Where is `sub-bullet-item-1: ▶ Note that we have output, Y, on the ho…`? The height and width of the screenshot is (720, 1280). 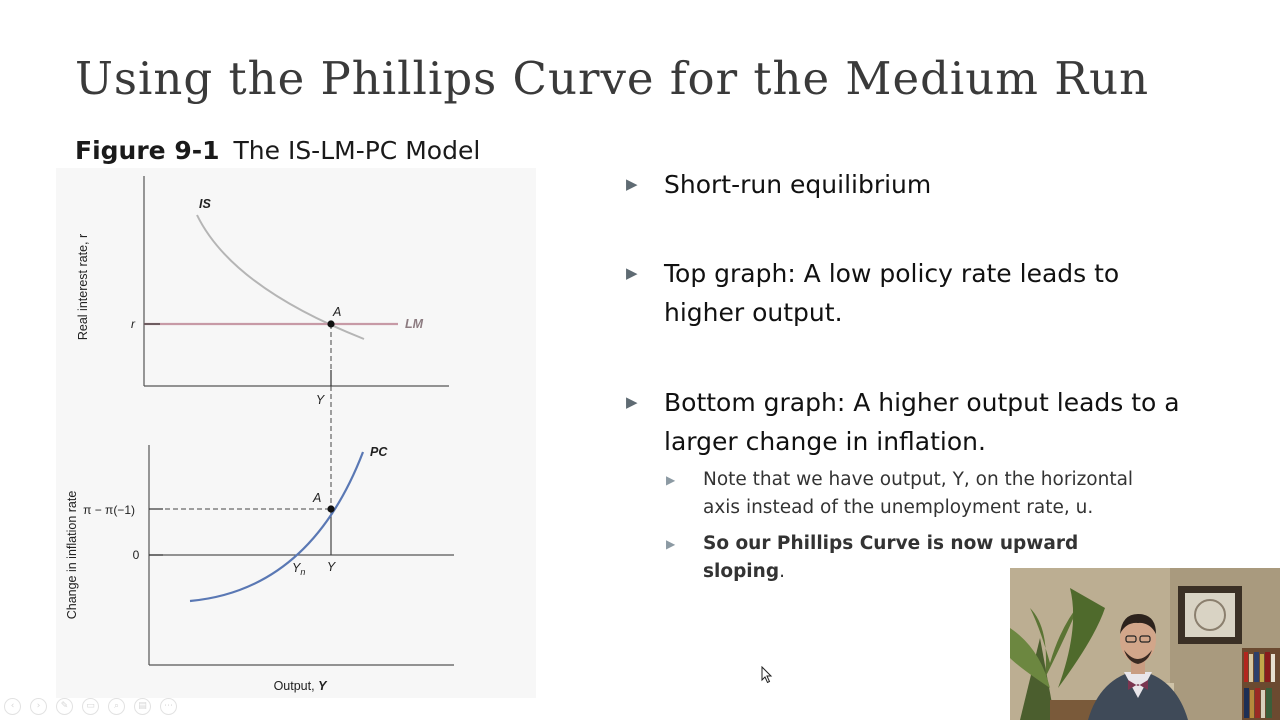
sub-bullet-item-1: ▶ Note that we have output, Y, on the ho… is located at coordinates (916, 494).